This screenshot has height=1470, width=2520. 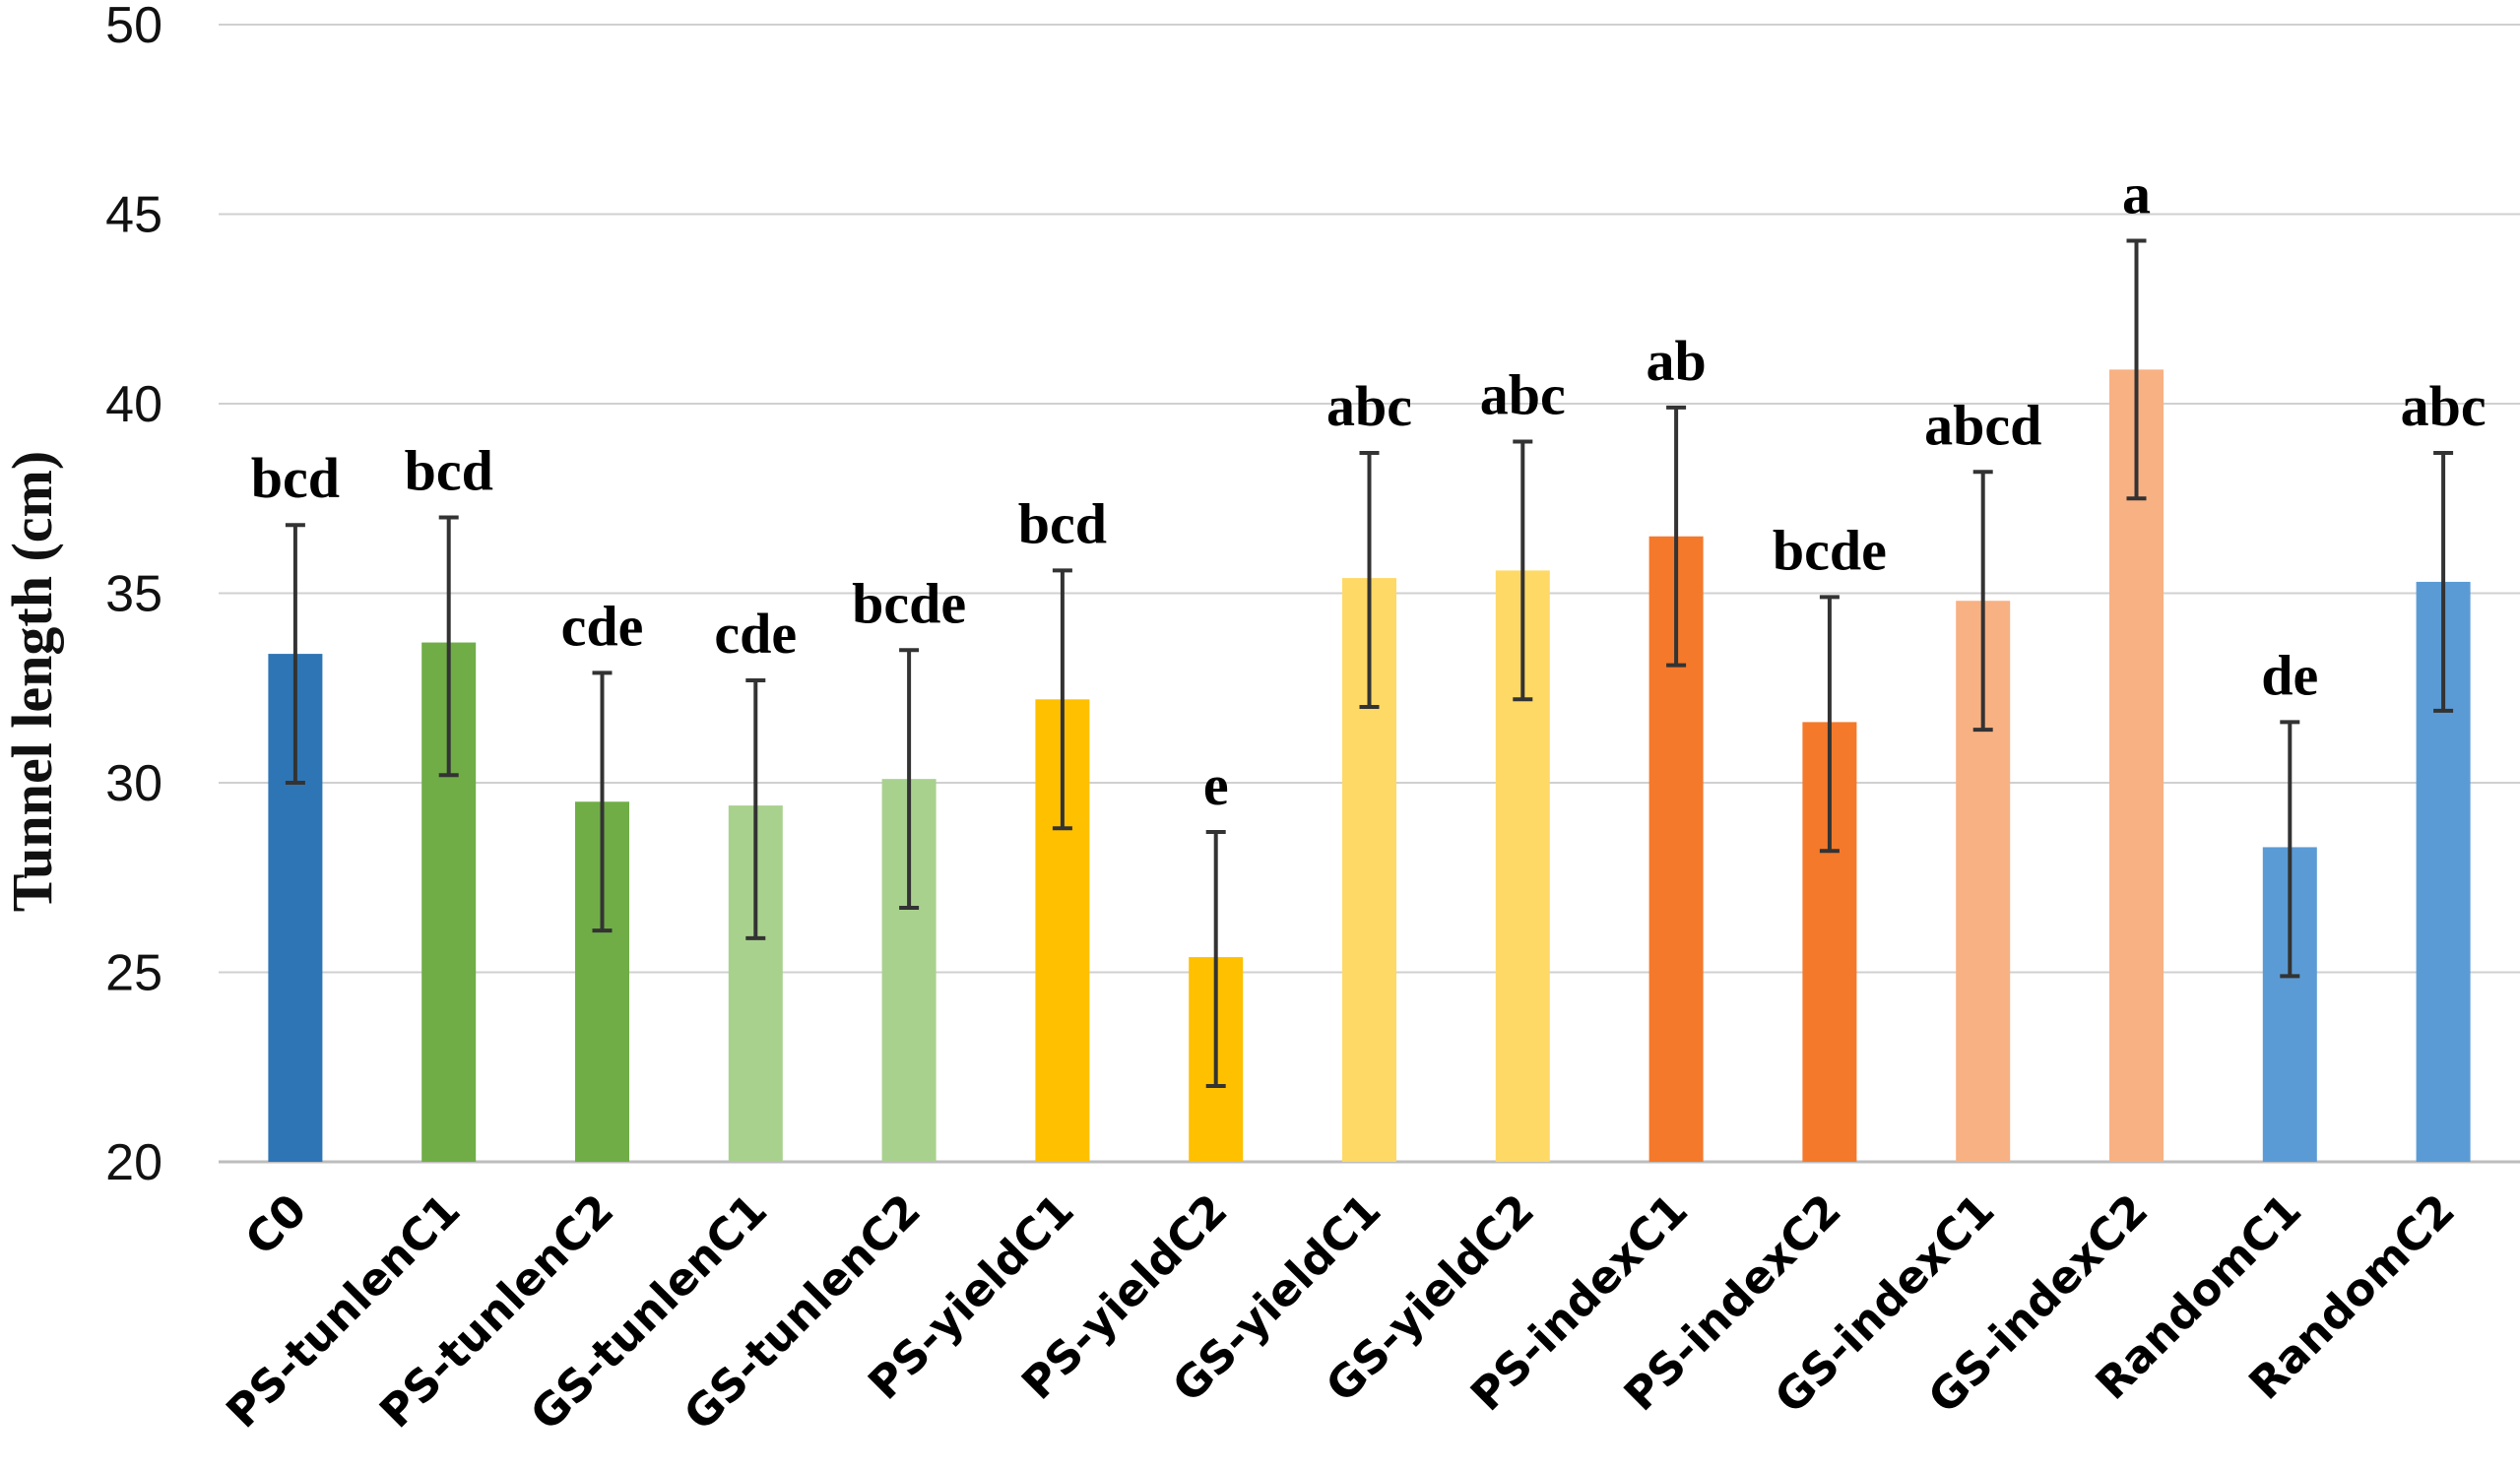 What do you see at coordinates (2136, 766) in the screenshot?
I see `bar` at bounding box center [2136, 766].